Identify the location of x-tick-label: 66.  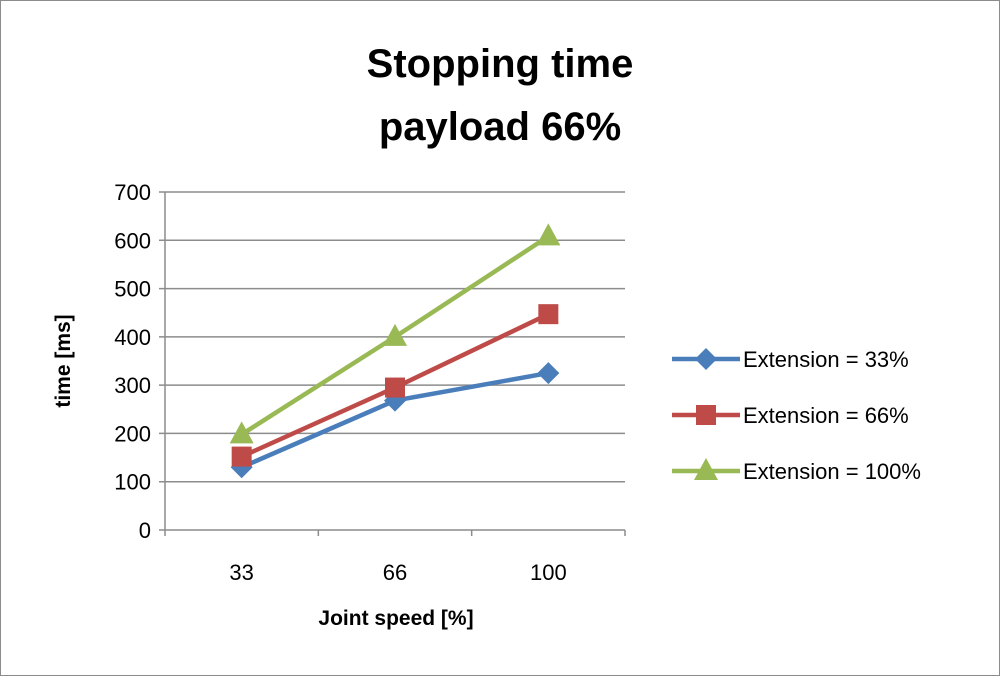
(395, 572).